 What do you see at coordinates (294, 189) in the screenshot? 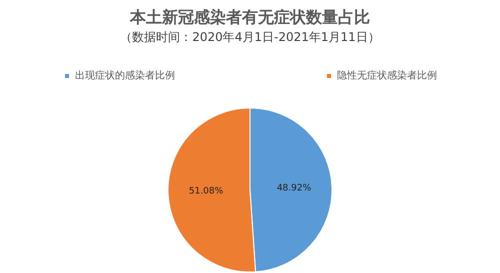
I see `data-label: 48.92%` at bounding box center [294, 189].